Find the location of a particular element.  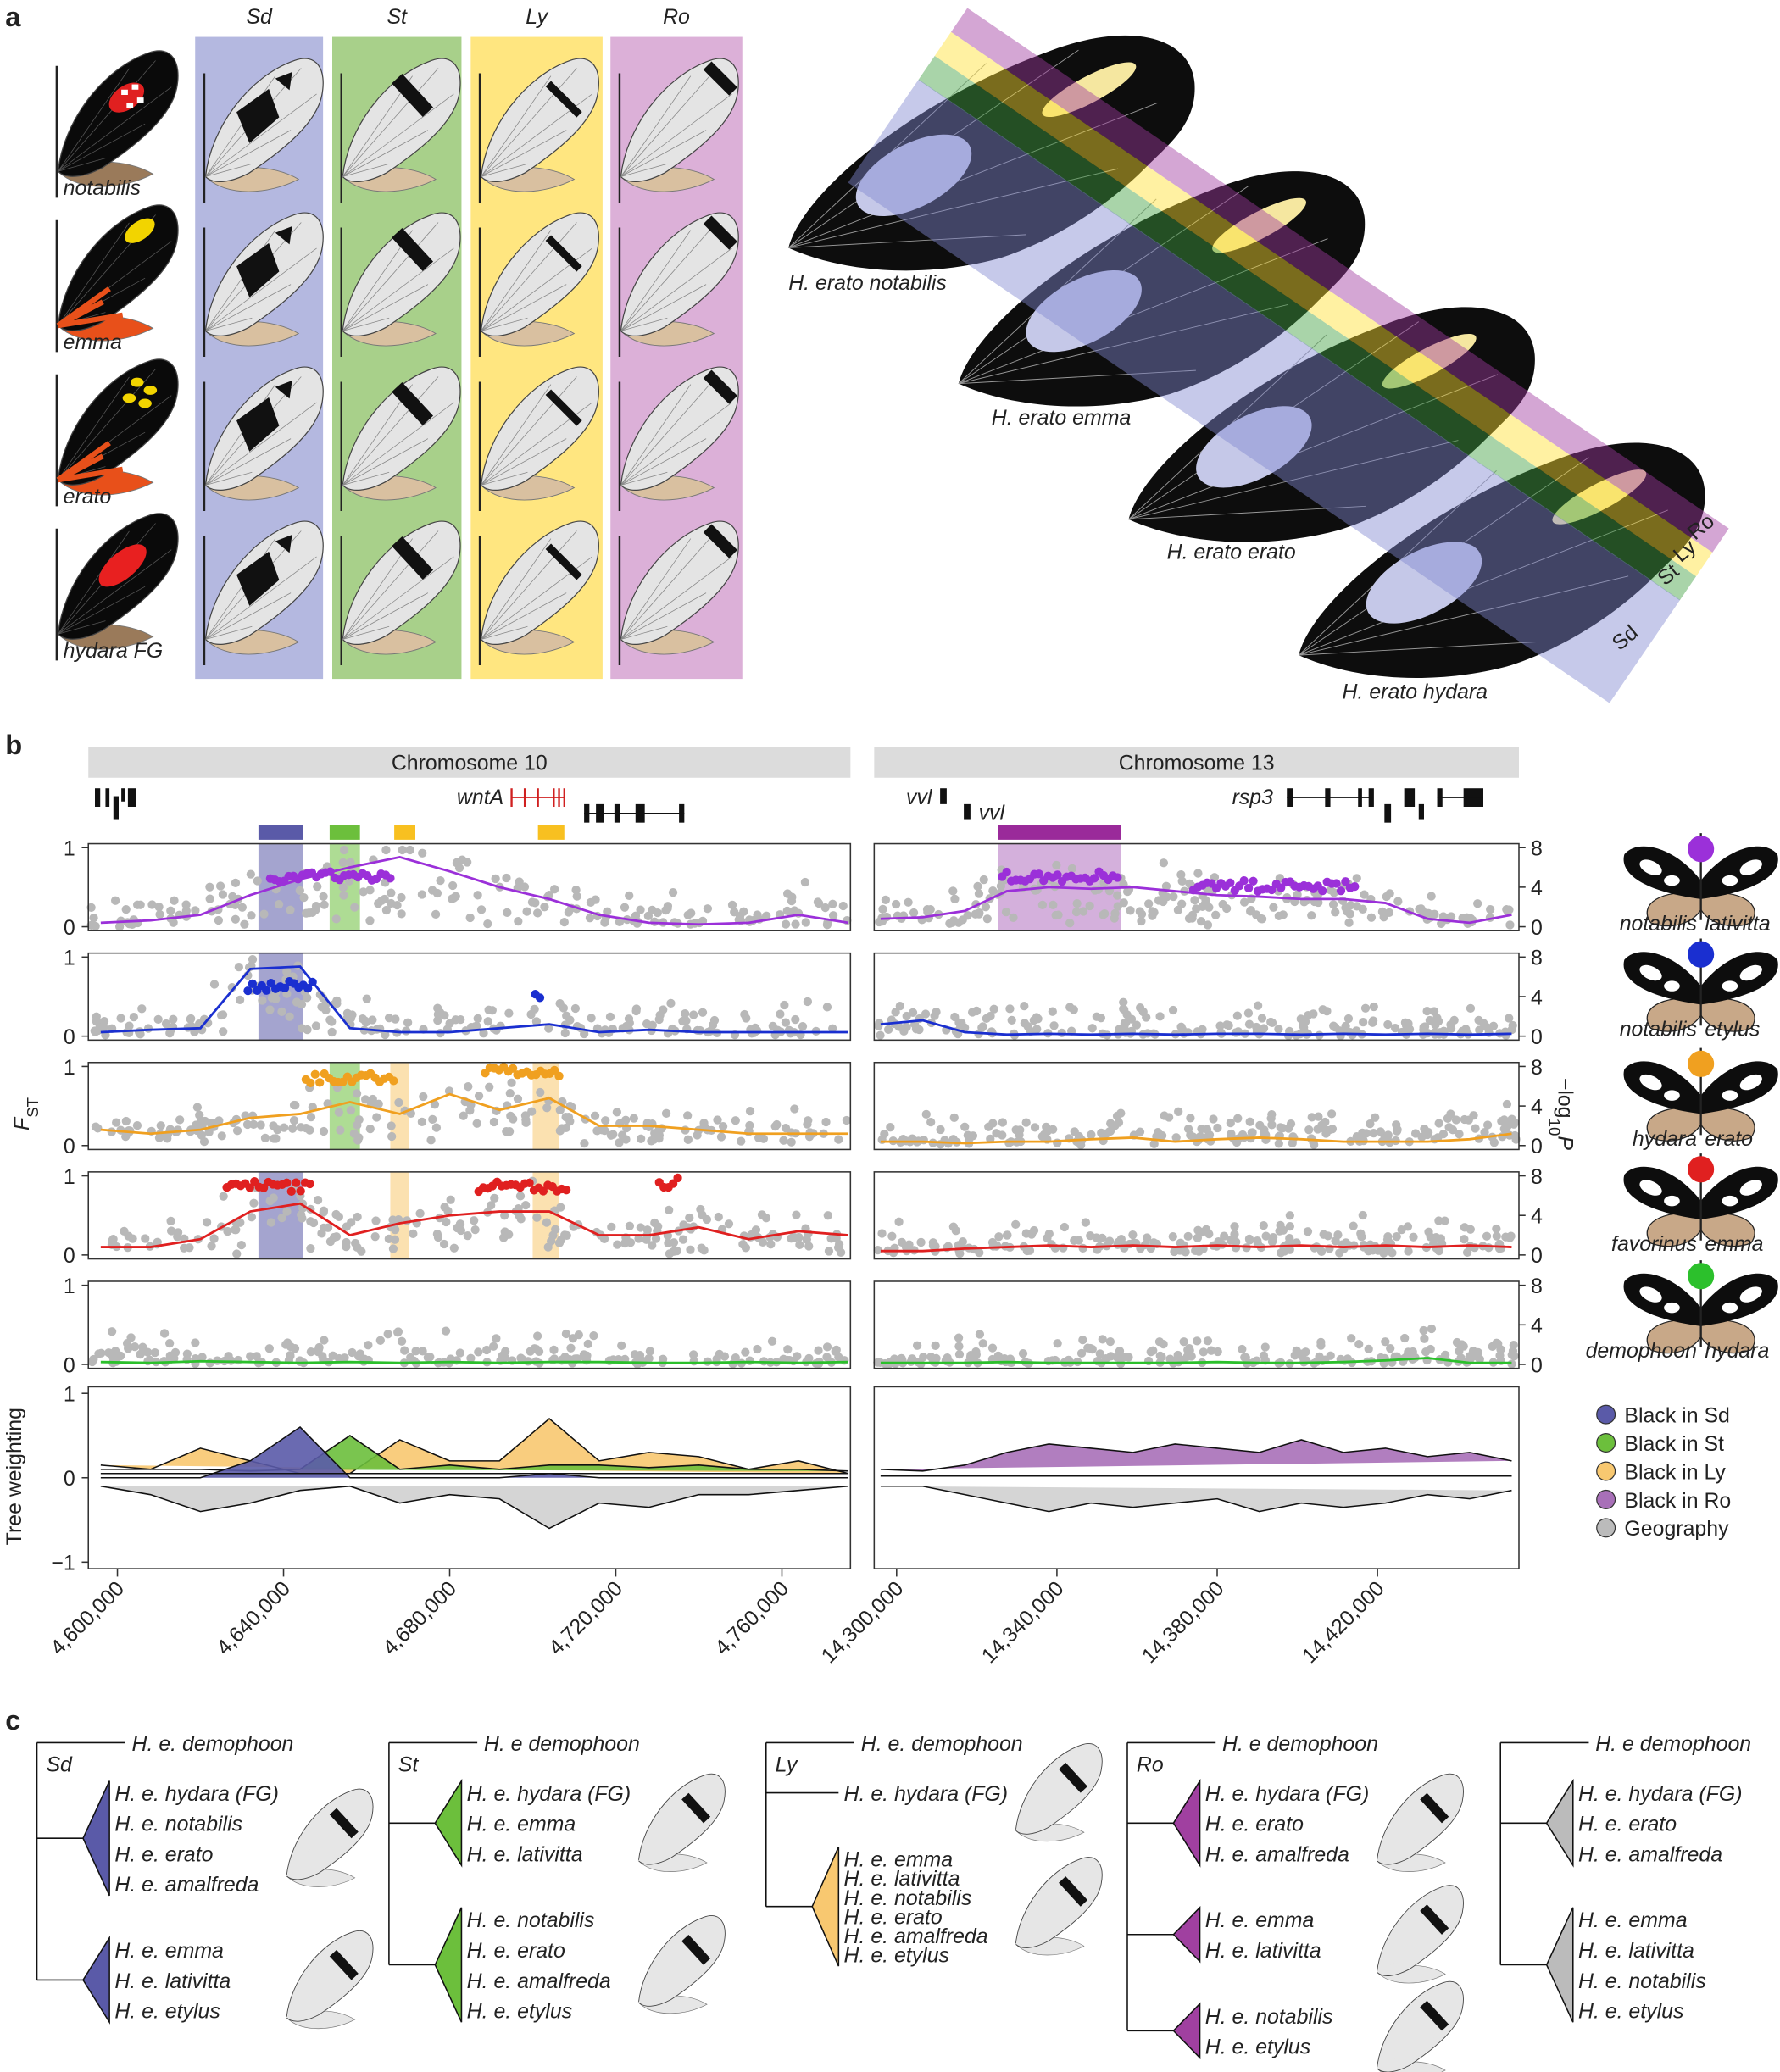

black-band is located at coordinates (344, 1823).